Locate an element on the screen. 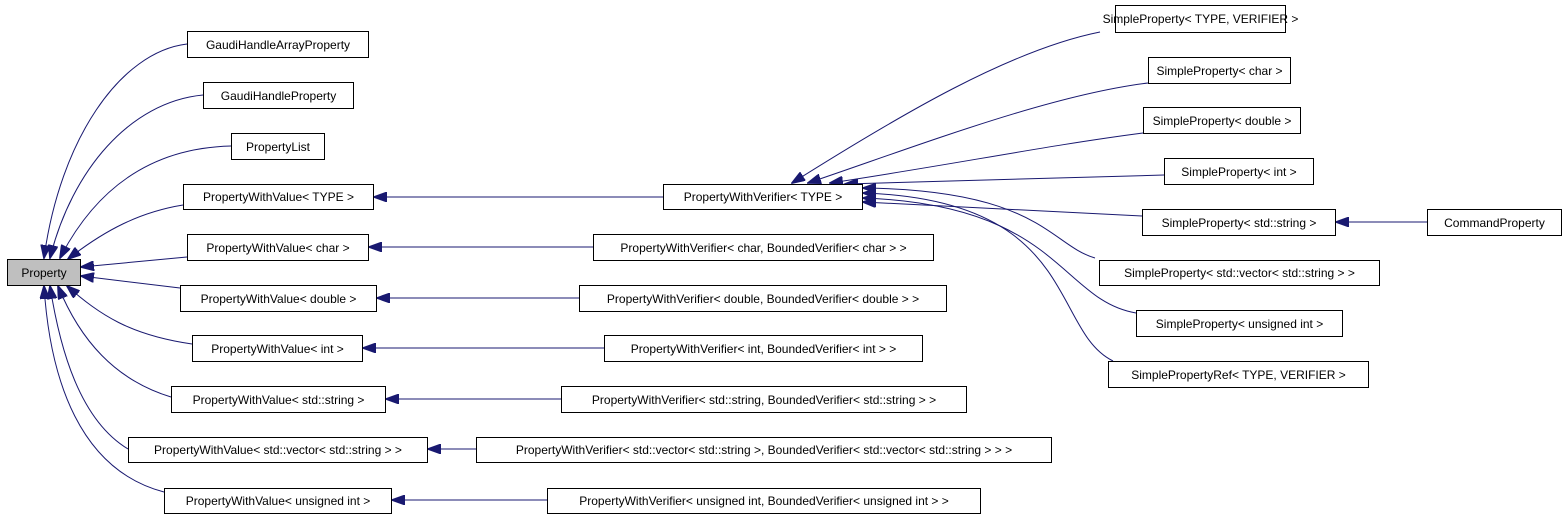  edge-pwv-int-to-property is located at coordinates (130, 315).